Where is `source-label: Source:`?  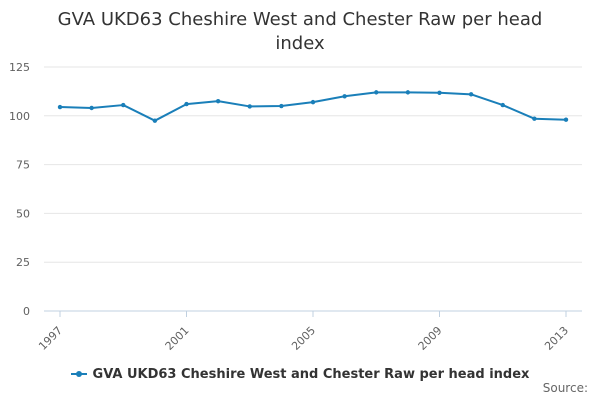 source-label: Source: is located at coordinates (565, 388).